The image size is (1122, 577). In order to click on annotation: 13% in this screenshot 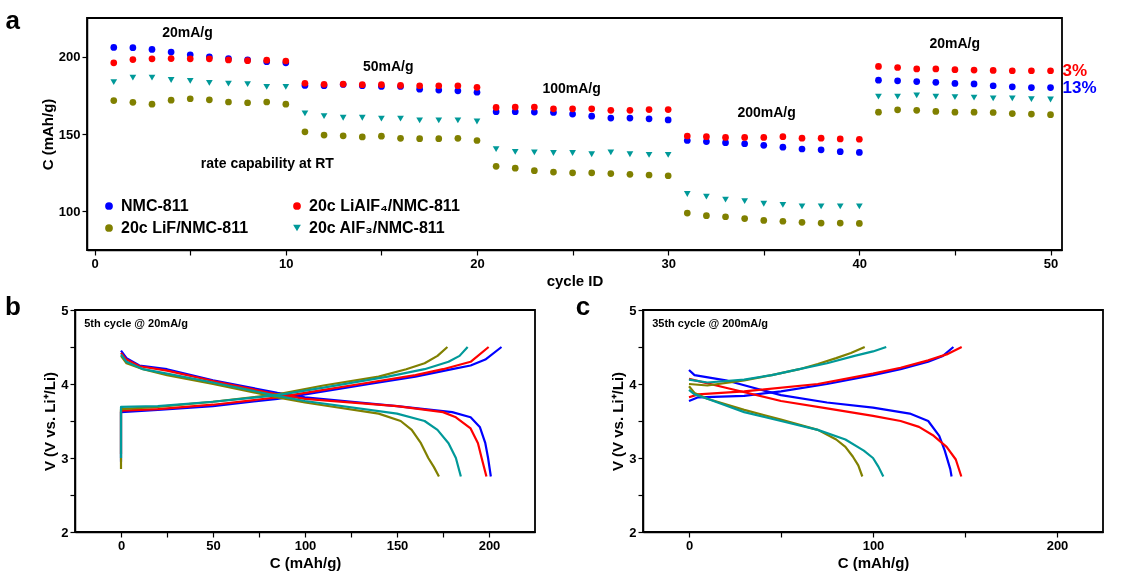, I will do `click(1079, 87)`.